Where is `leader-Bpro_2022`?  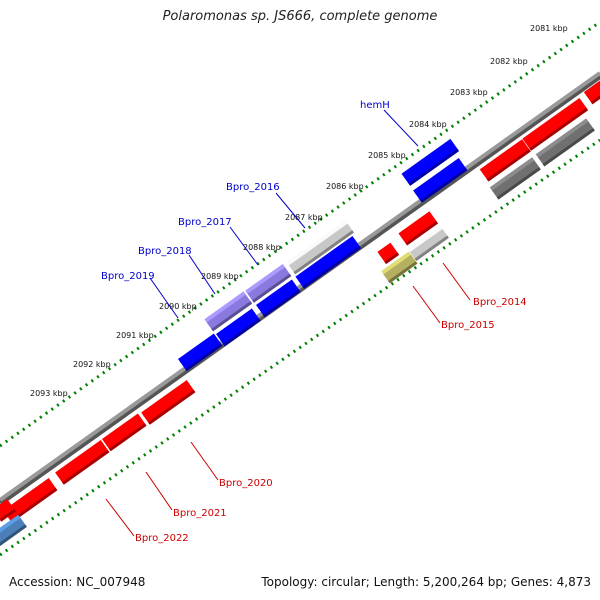
leader-Bpro_2022 is located at coordinates (120, 517).